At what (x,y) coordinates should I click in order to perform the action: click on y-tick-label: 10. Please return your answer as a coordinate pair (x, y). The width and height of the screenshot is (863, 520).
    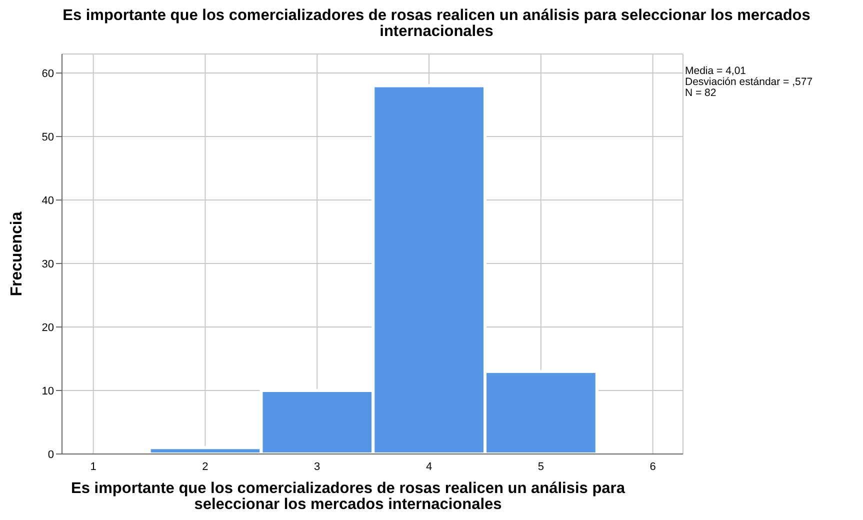
    Looking at the image, I should click on (48, 391).